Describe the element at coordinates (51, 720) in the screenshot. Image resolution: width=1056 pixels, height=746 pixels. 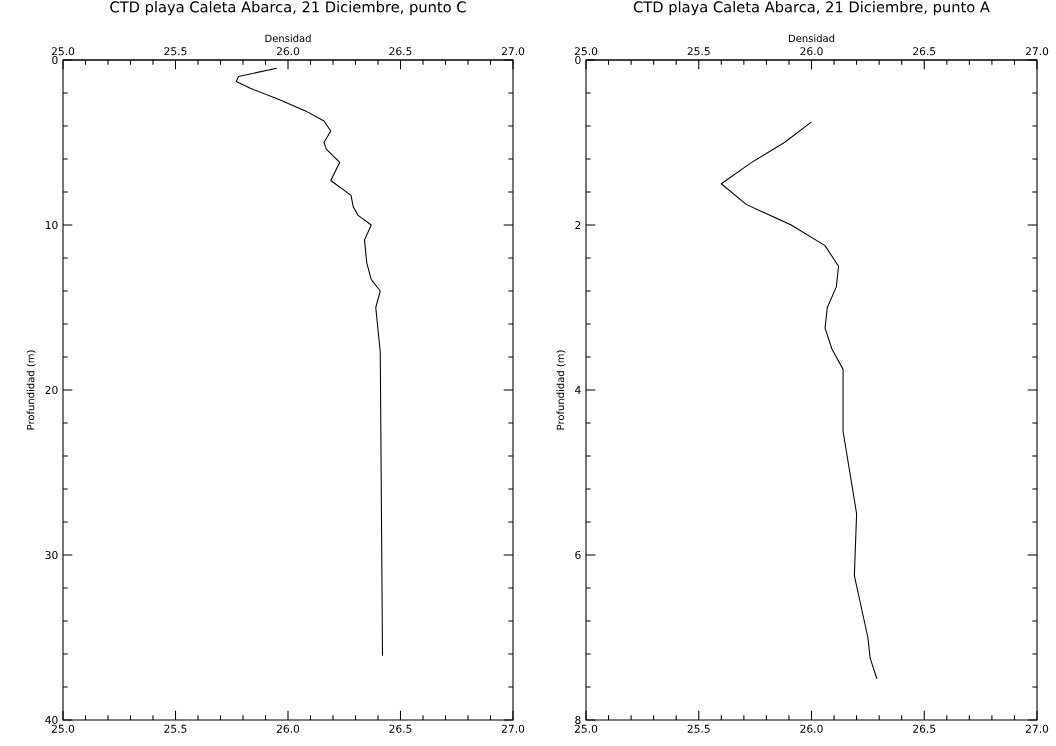
I see `y-tick-label: 40` at that location.